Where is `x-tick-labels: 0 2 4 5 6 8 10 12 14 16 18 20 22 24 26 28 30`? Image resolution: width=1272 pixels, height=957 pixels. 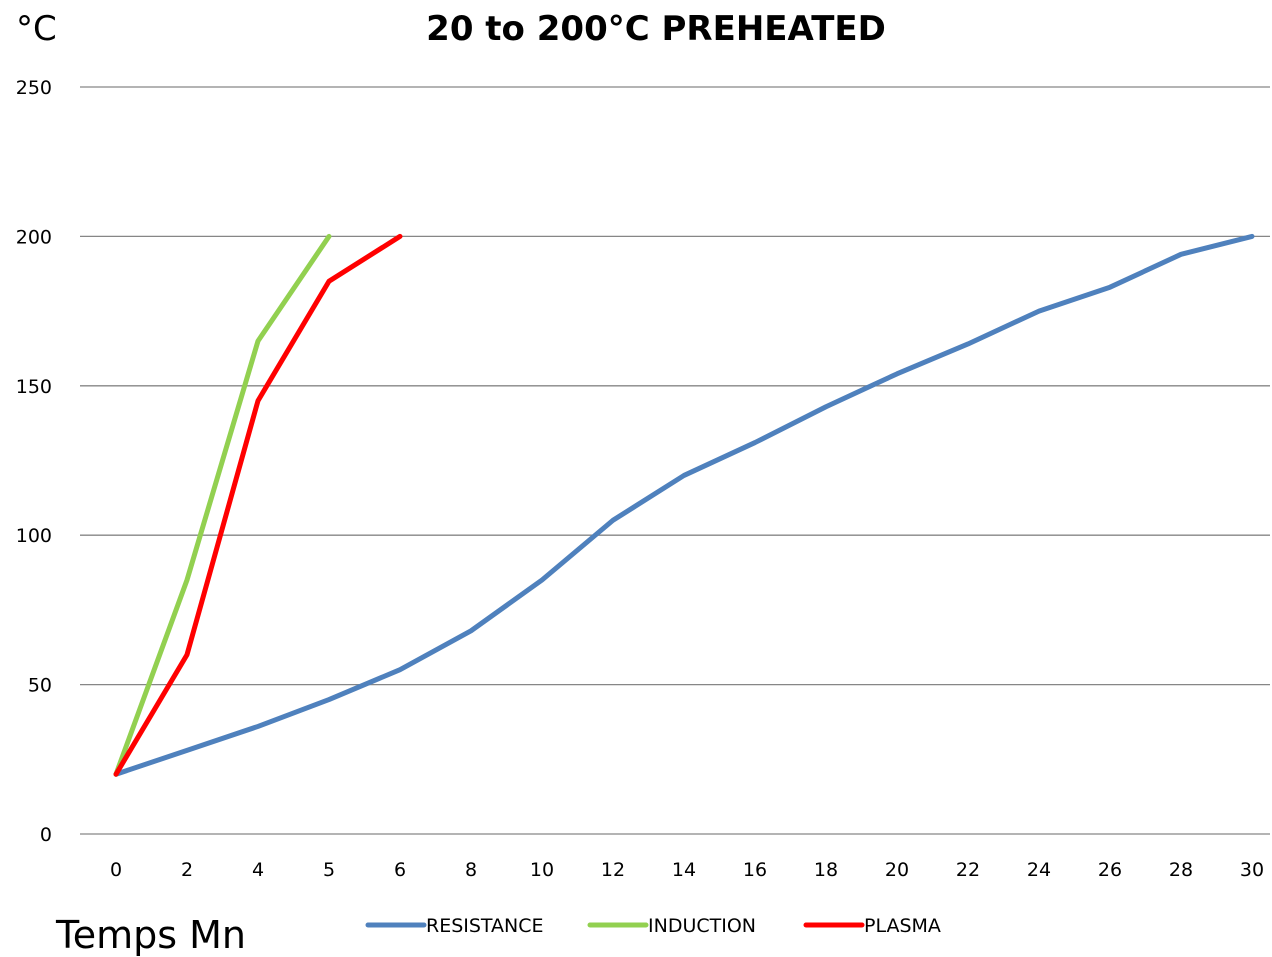 x-tick-labels: 0 2 4 5 6 8 10 12 14 16 18 20 22 24 26 28 30 is located at coordinates (687, 870).